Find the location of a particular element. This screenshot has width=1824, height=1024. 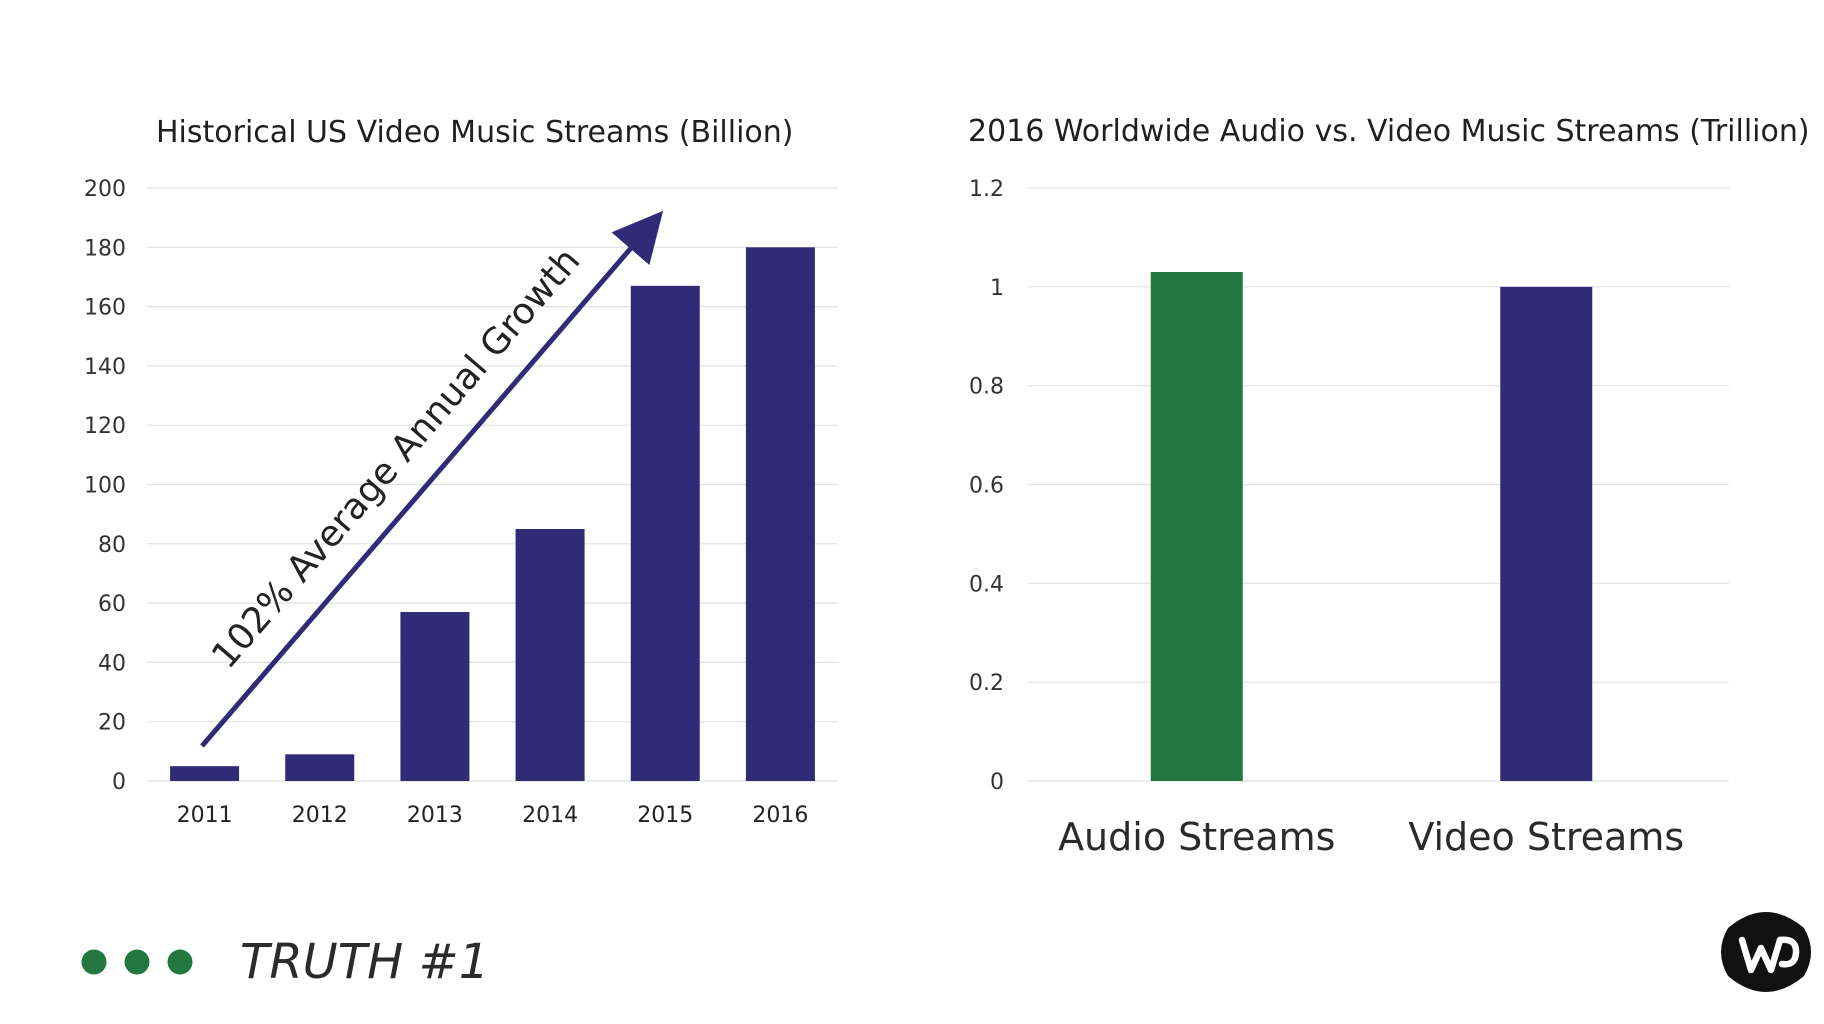

x-tick-label: 2013 is located at coordinates (435, 815).